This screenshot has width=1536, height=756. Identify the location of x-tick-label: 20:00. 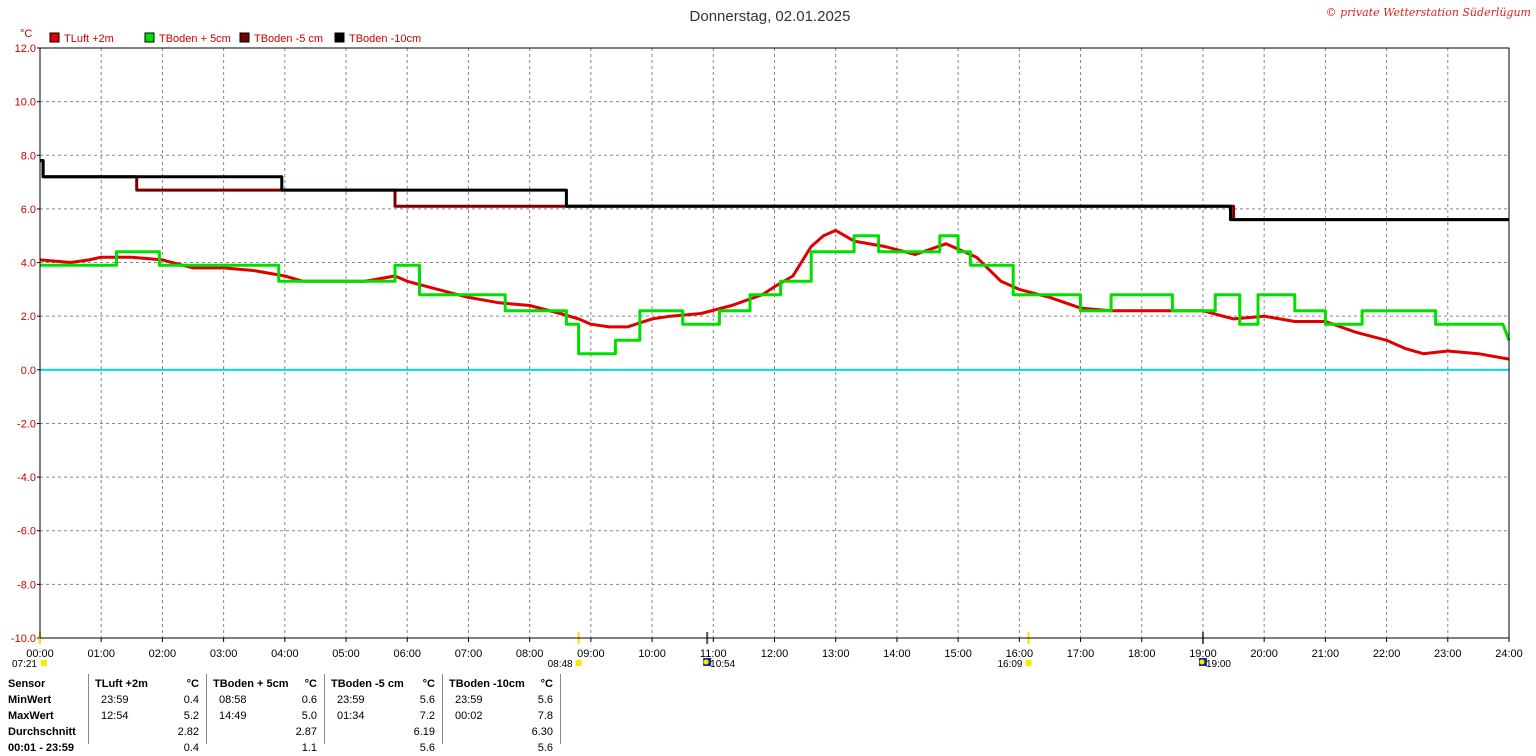
(1264, 654).